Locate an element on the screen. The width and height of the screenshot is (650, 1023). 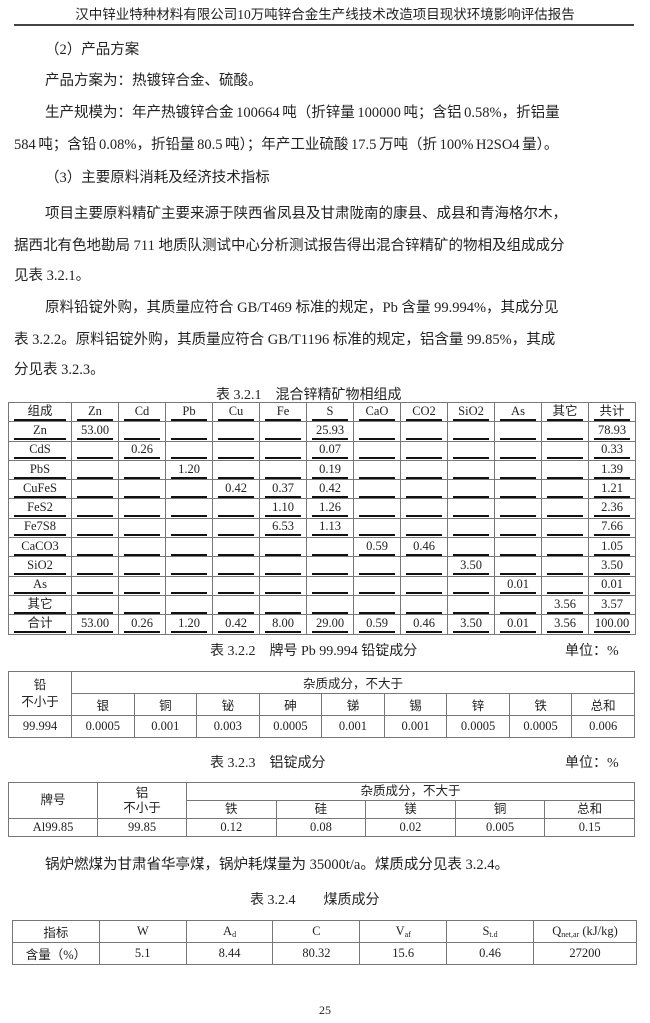
impurity-header: 杂质成分，不大于 is located at coordinates (410, 791).